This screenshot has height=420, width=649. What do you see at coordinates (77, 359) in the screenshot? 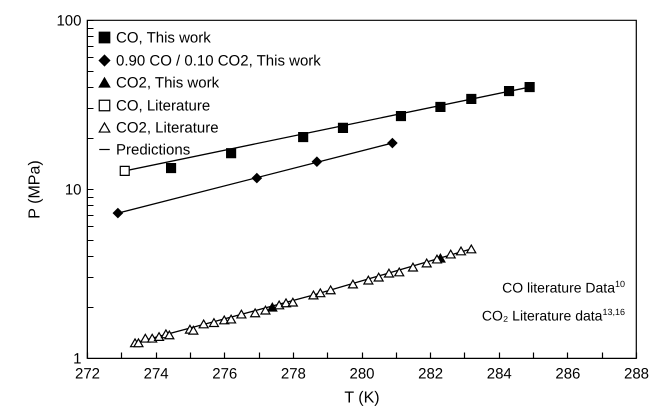
I see `y-tick-label: 1` at bounding box center [77, 359].